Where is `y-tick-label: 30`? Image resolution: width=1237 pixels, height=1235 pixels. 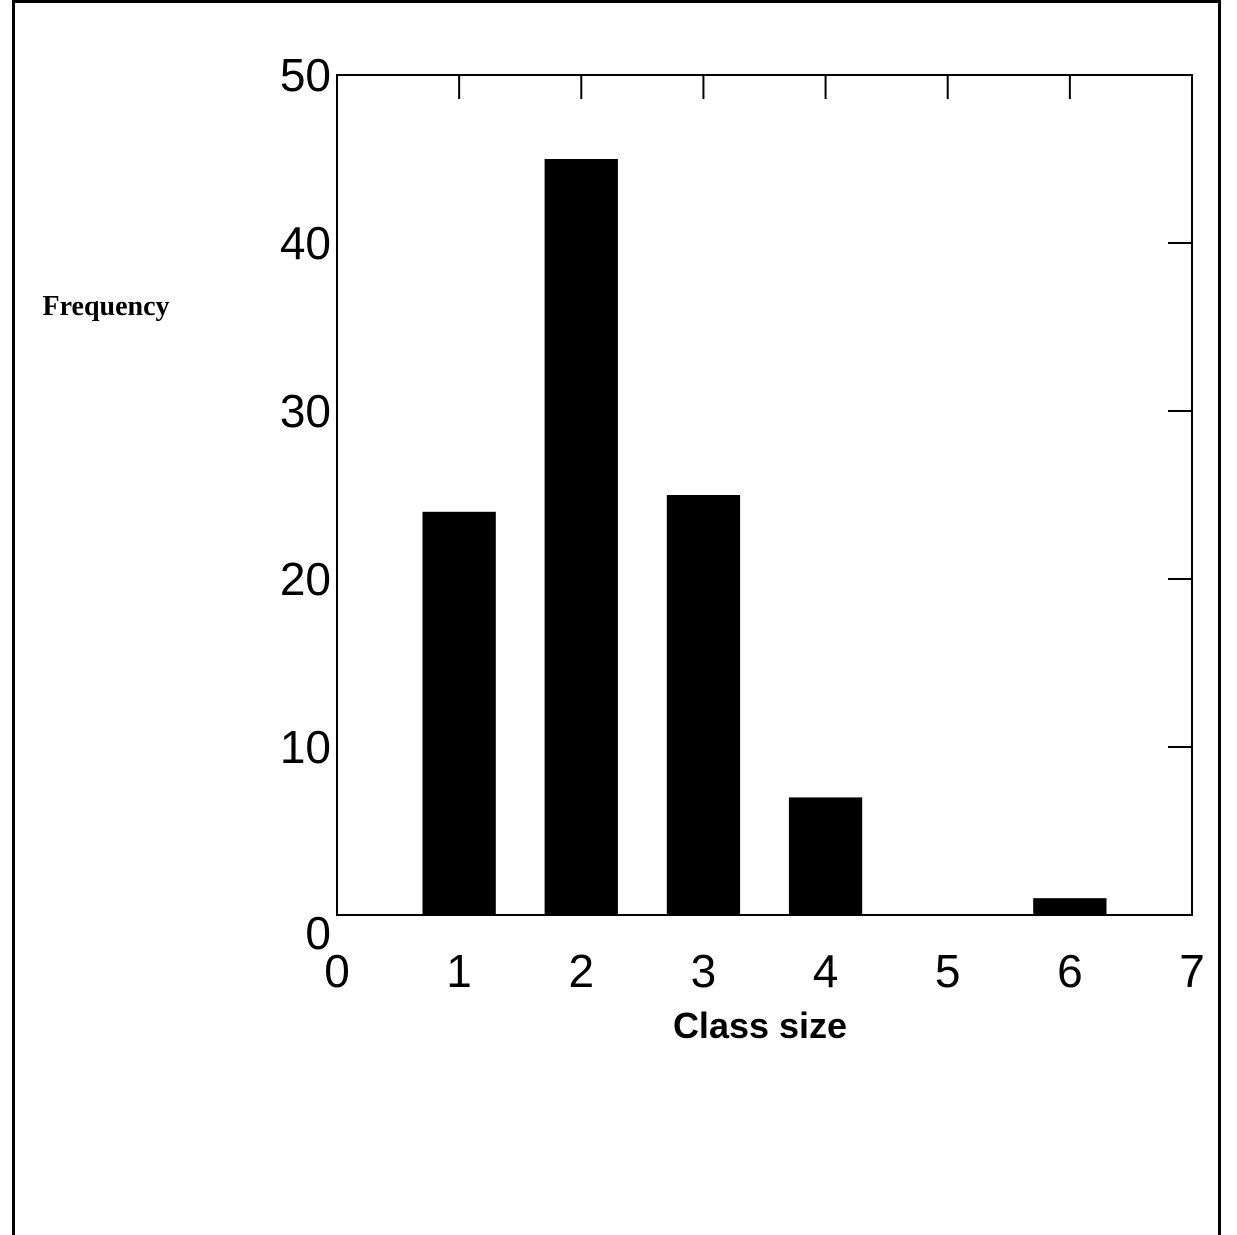 y-tick-label: 30 is located at coordinates (305, 411).